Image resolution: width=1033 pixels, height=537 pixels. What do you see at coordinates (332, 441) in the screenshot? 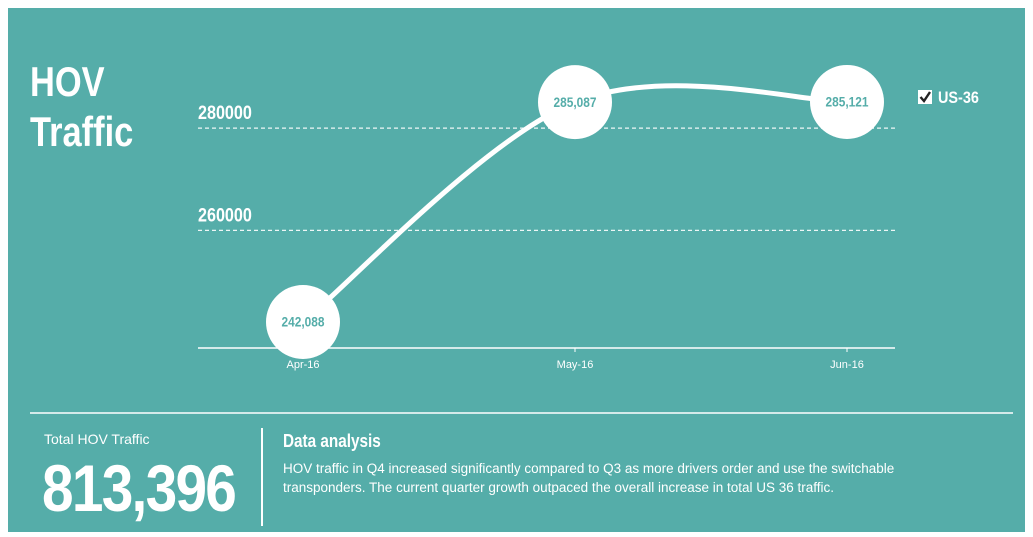
I see `analysis-title: Data analysis` at bounding box center [332, 441].